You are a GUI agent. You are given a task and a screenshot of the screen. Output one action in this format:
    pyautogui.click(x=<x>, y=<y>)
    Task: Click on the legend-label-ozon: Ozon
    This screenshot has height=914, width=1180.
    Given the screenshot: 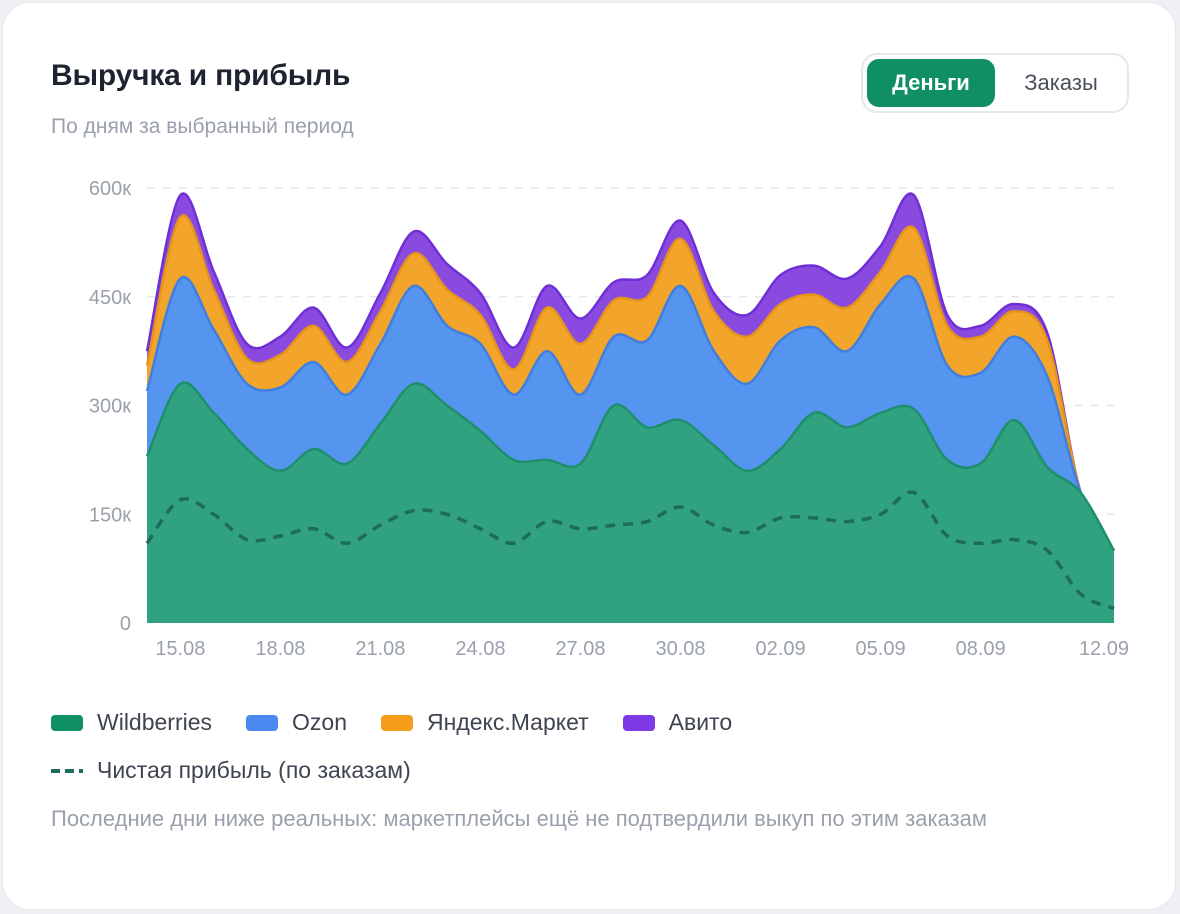 What is the action you would take?
    pyautogui.click(x=320, y=722)
    